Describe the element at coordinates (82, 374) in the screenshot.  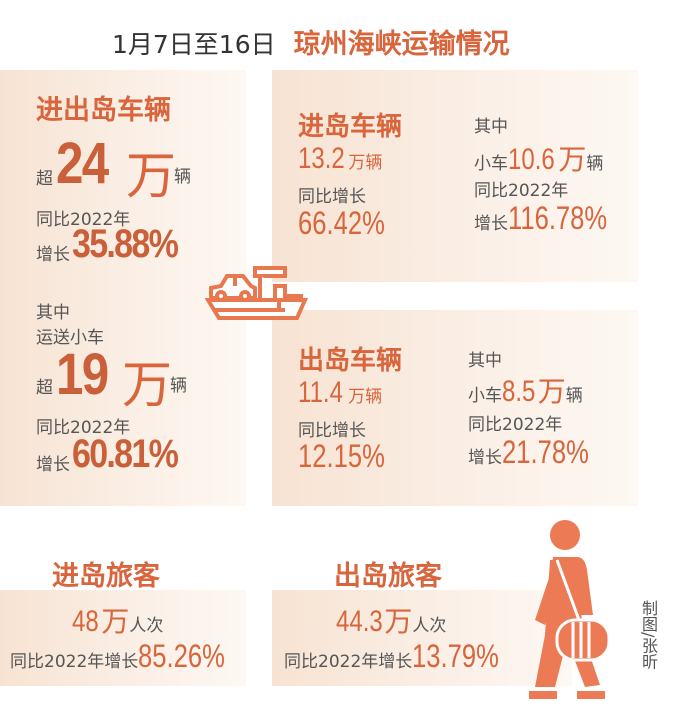
I see `sub-number: 19` at that location.